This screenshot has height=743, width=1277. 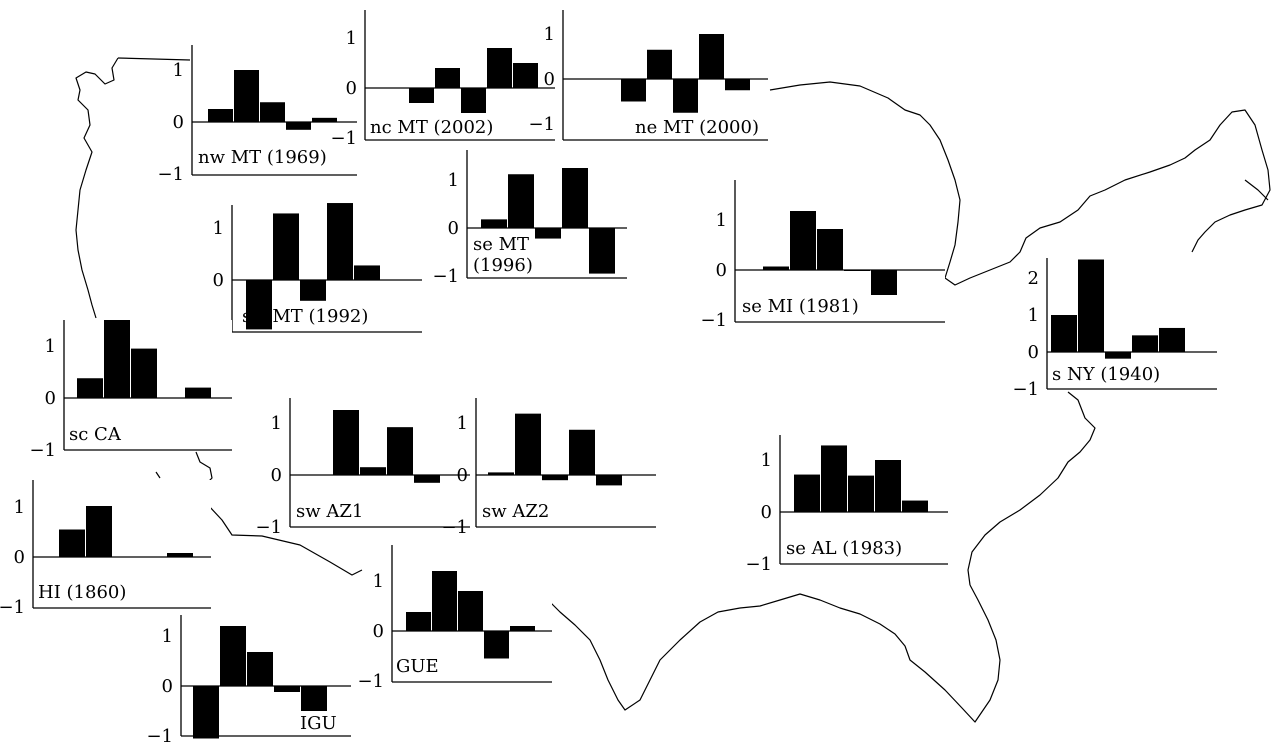 I want to click on panel-label: HI (1860), so click(x=82, y=592).